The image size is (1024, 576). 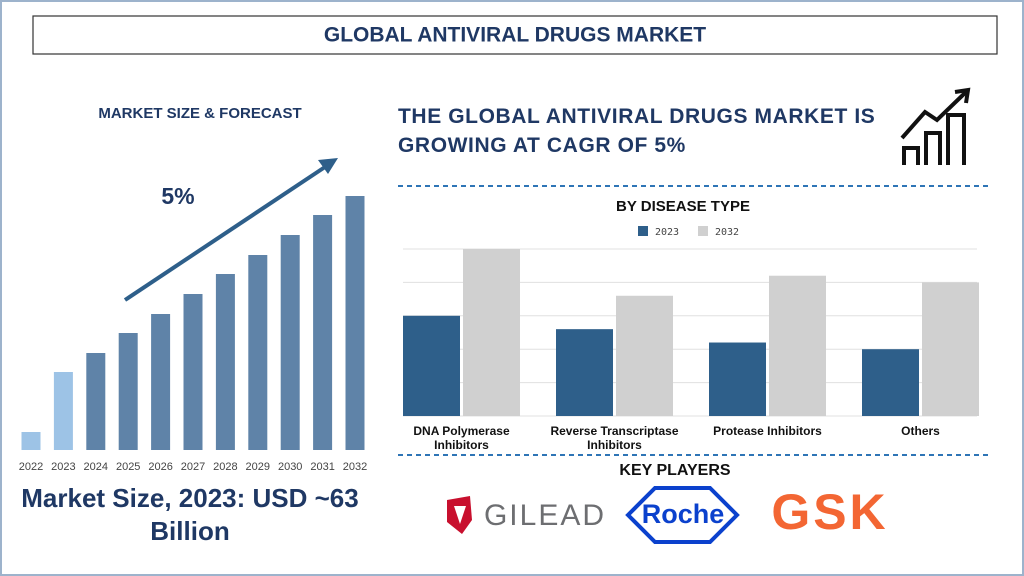 What do you see at coordinates (190, 514) in the screenshot?
I see `market-size: Market Size, 2023: USD ~63 Billion` at bounding box center [190, 514].